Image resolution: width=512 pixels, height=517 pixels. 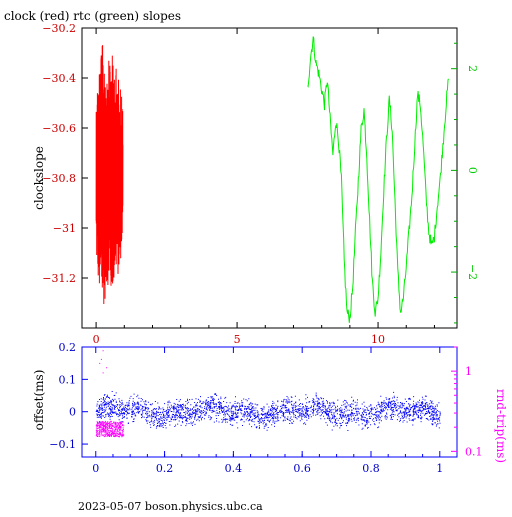 What do you see at coordinates (72, 412) in the screenshot?
I see `bottom-ytick-label: 0` at bounding box center [72, 412].